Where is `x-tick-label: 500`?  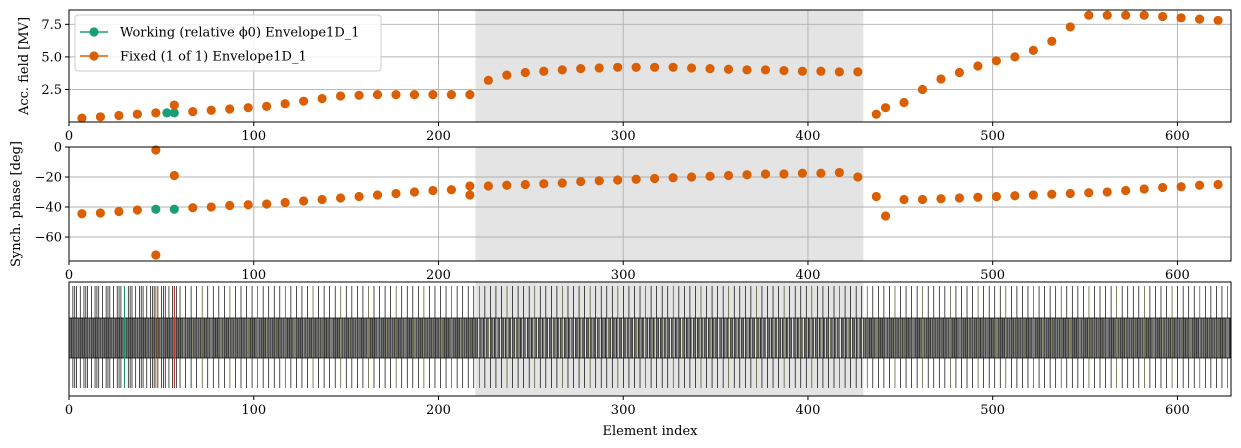
x-tick-label: 500 is located at coordinates (992, 410).